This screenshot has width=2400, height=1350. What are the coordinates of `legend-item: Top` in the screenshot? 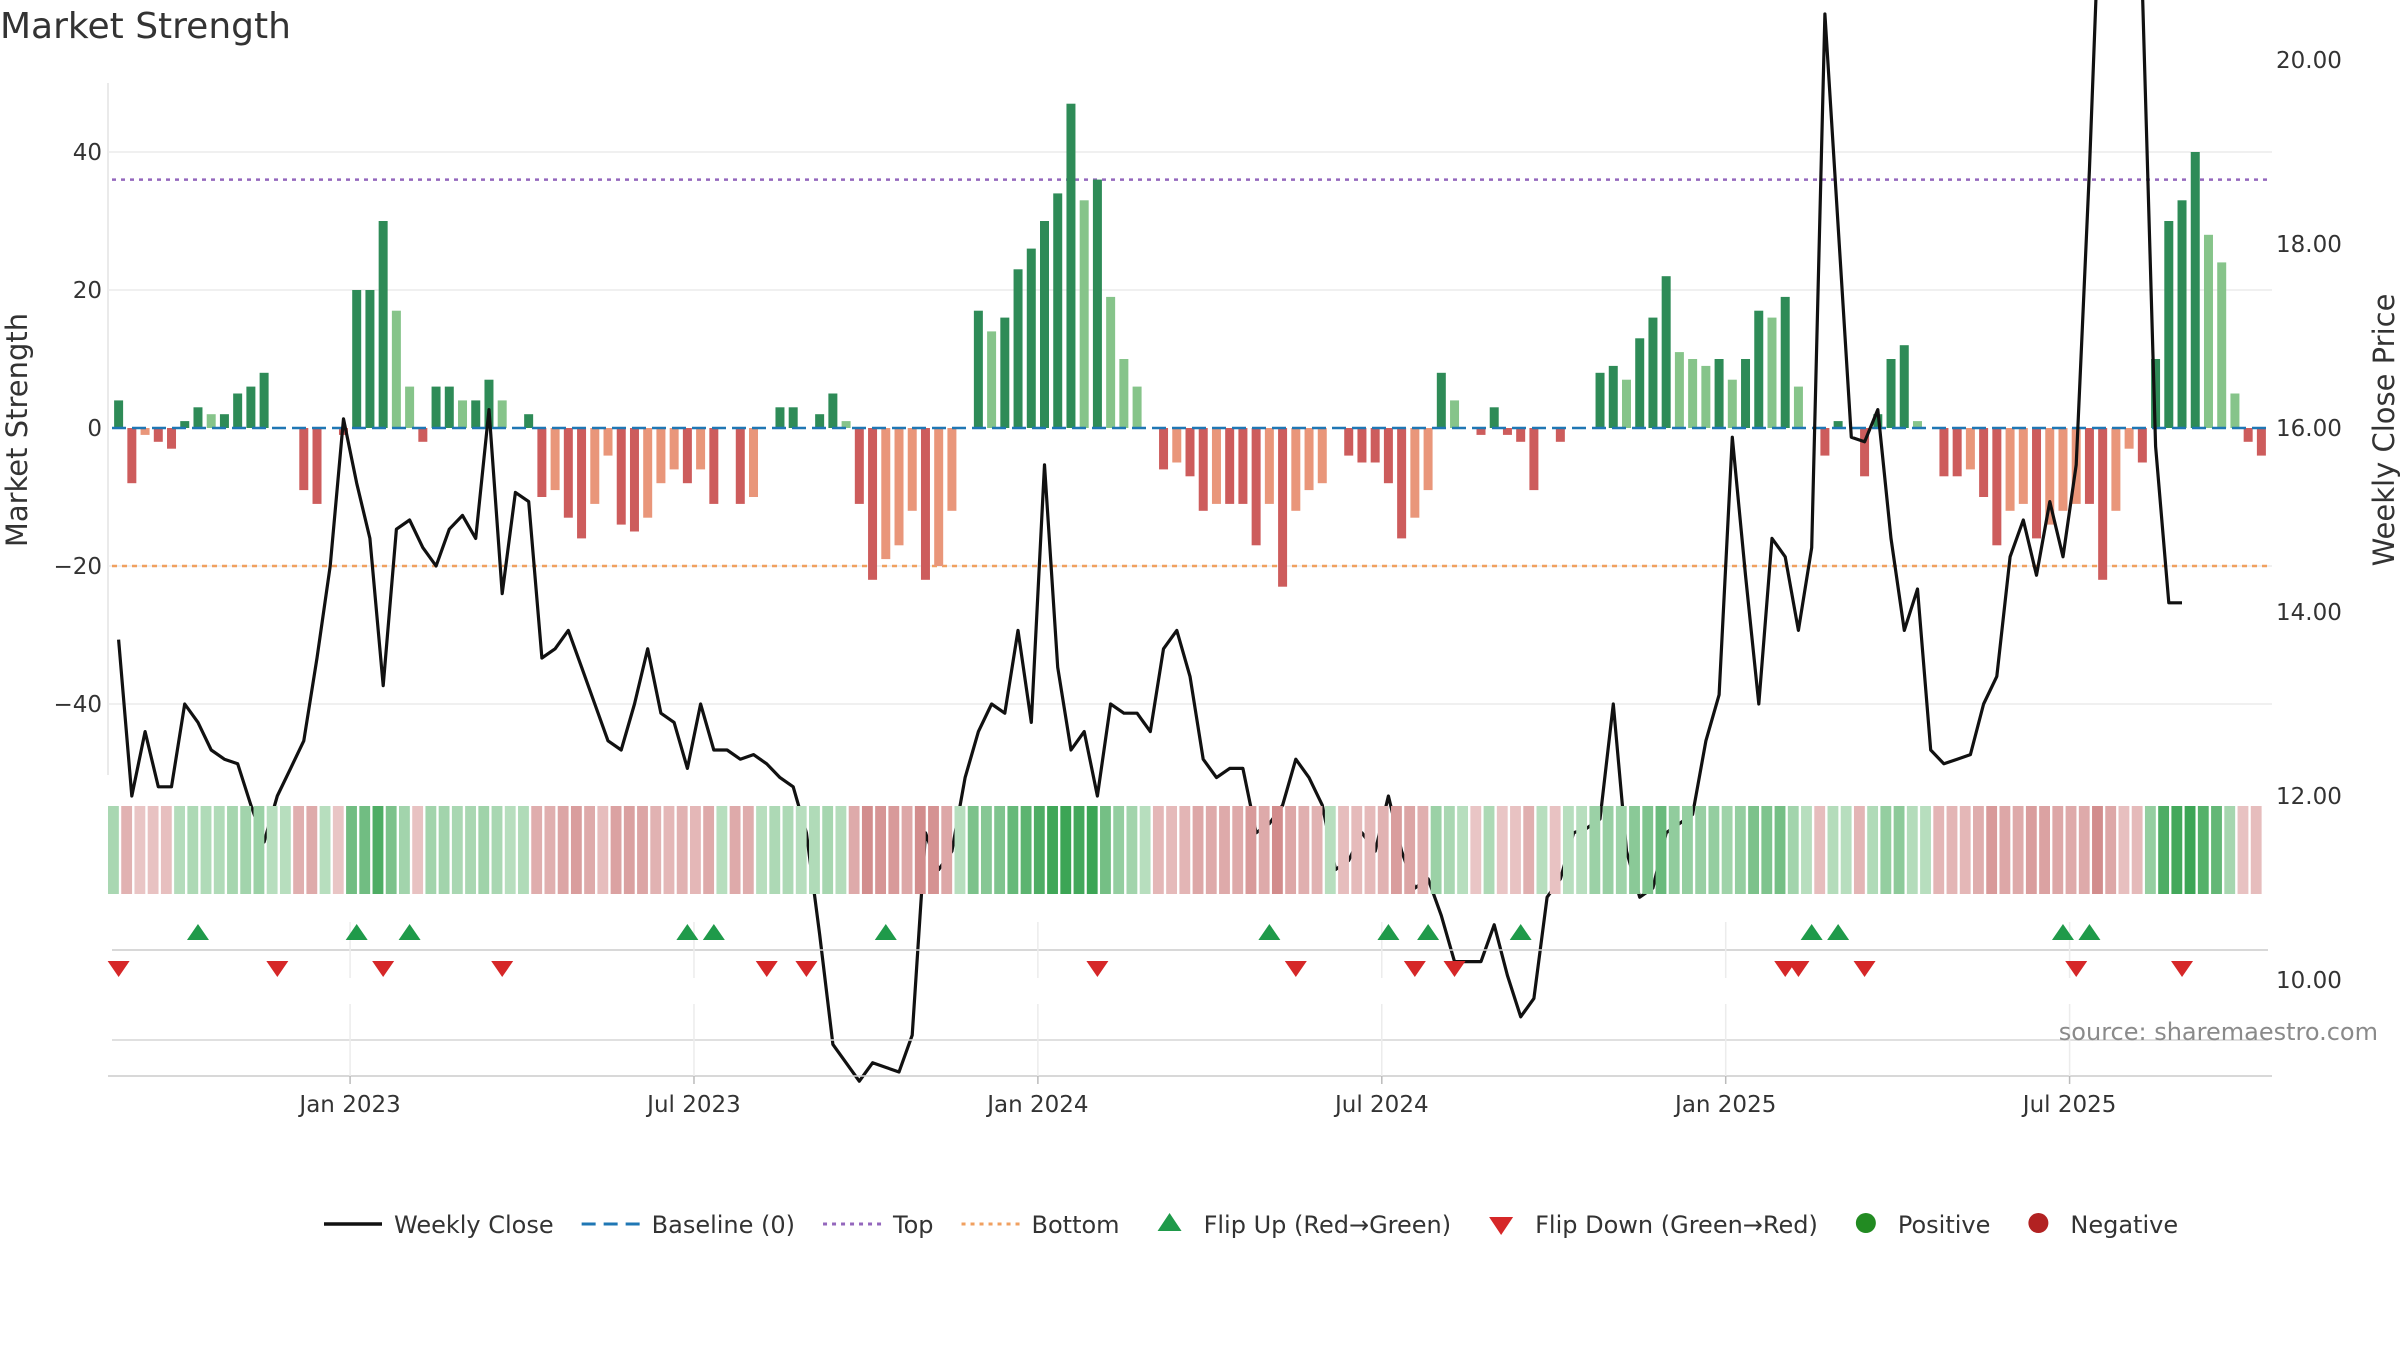 It's located at (878, 1225).